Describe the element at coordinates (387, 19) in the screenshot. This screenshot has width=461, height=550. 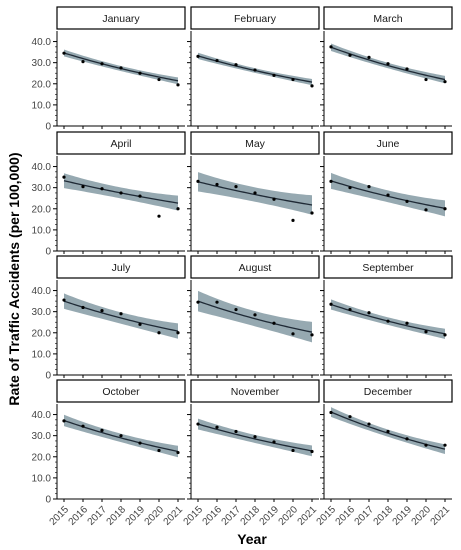
I see `facet-strip-label: March` at that location.